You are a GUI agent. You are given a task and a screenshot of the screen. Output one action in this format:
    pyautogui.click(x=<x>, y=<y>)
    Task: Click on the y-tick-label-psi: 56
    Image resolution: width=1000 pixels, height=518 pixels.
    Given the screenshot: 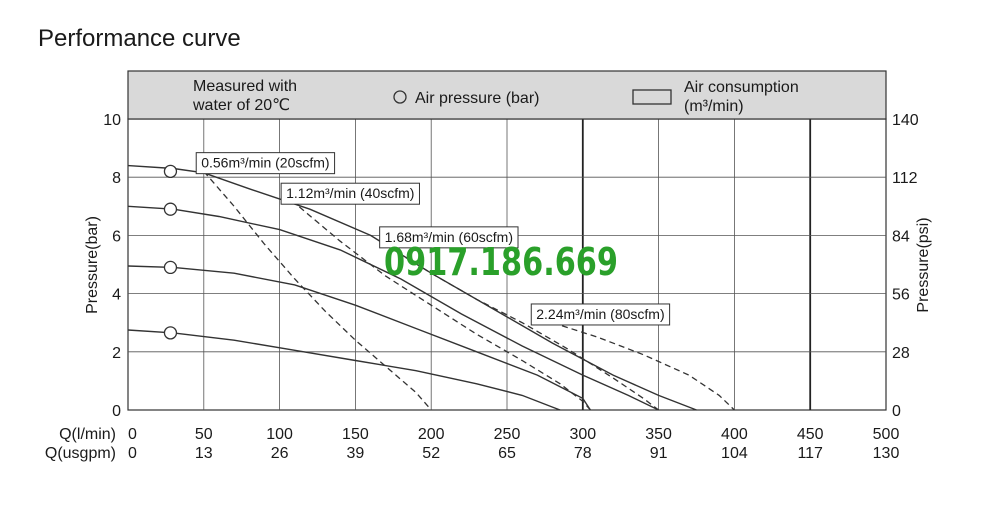 What is the action you would take?
    pyautogui.click(x=901, y=295)
    